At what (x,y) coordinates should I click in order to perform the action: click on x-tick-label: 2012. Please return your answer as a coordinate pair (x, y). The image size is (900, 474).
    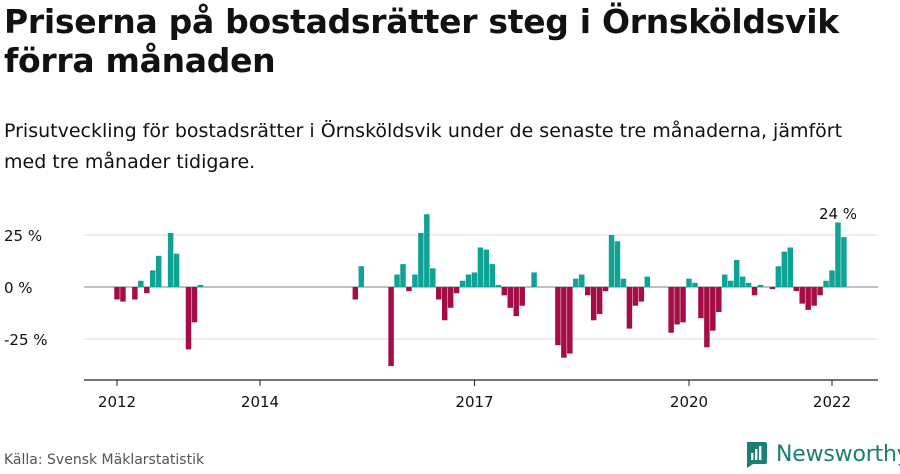
    Looking at the image, I should click on (117, 402).